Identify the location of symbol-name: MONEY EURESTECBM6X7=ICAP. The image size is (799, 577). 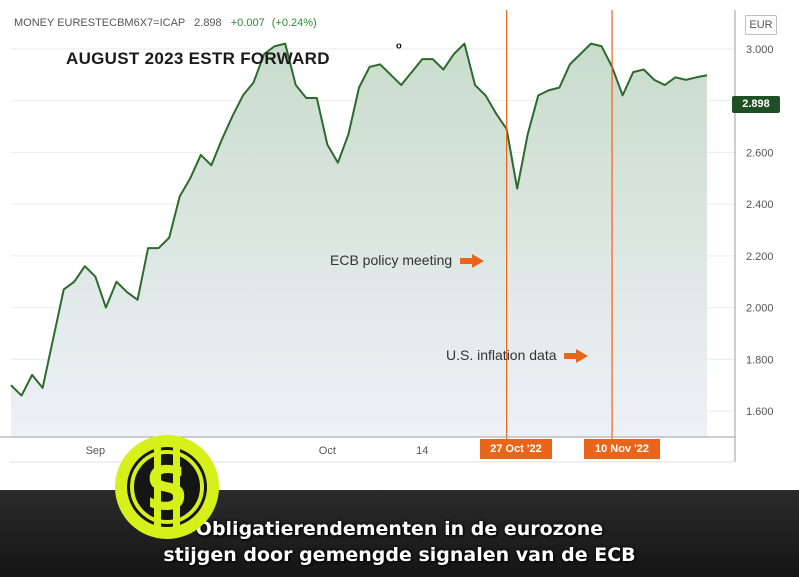
(100, 23).